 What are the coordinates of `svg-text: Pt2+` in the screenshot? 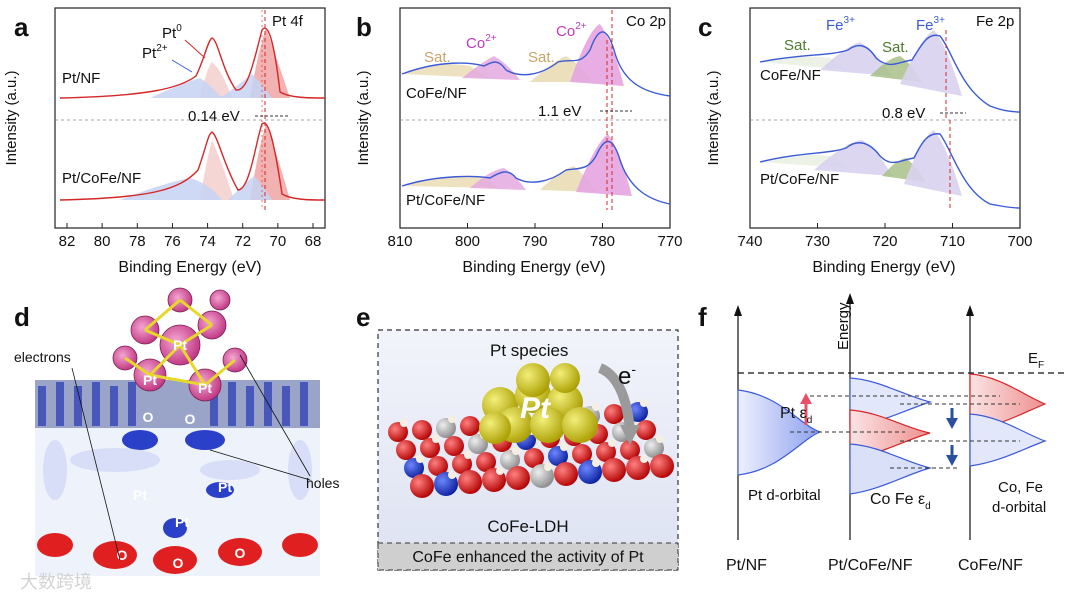 It's located at (155, 52).